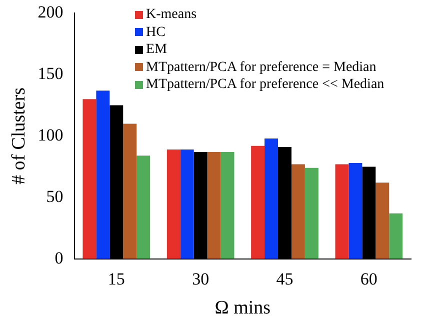 This screenshot has height=324, width=423. Describe the element at coordinates (265, 85) in the screenshot. I see `legend-label: MTpattern/PCA for preference << Median` at that location.